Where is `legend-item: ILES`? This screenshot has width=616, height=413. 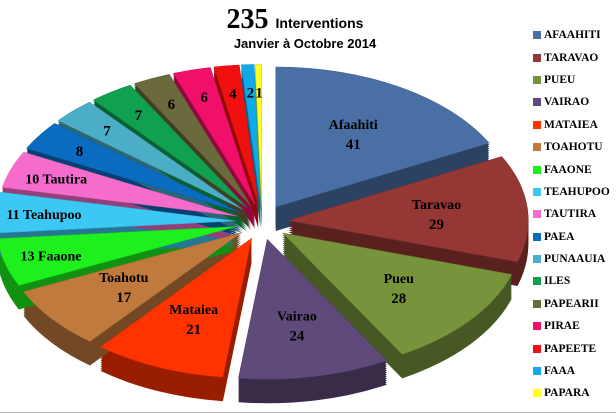
legend-item: ILES is located at coordinates (571, 281).